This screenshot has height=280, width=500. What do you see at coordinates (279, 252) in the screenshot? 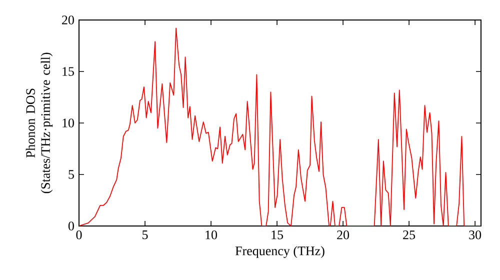
I see `x-axis-title: Frequency (THz)` at bounding box center [279, 252].